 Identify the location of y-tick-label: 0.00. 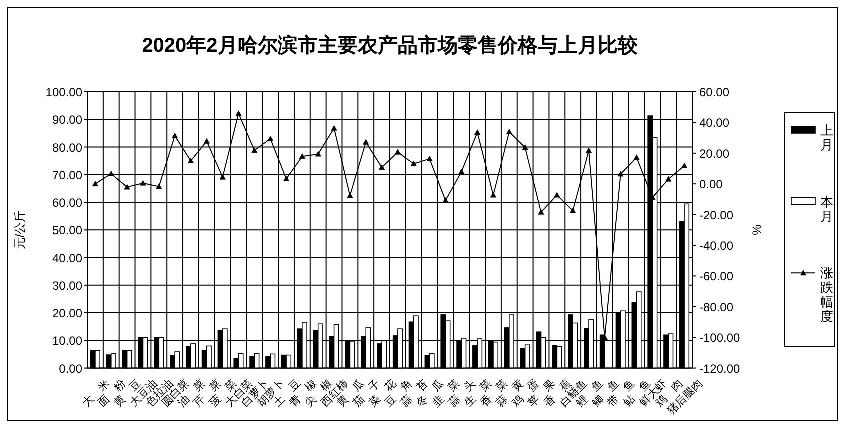
(71, 369).